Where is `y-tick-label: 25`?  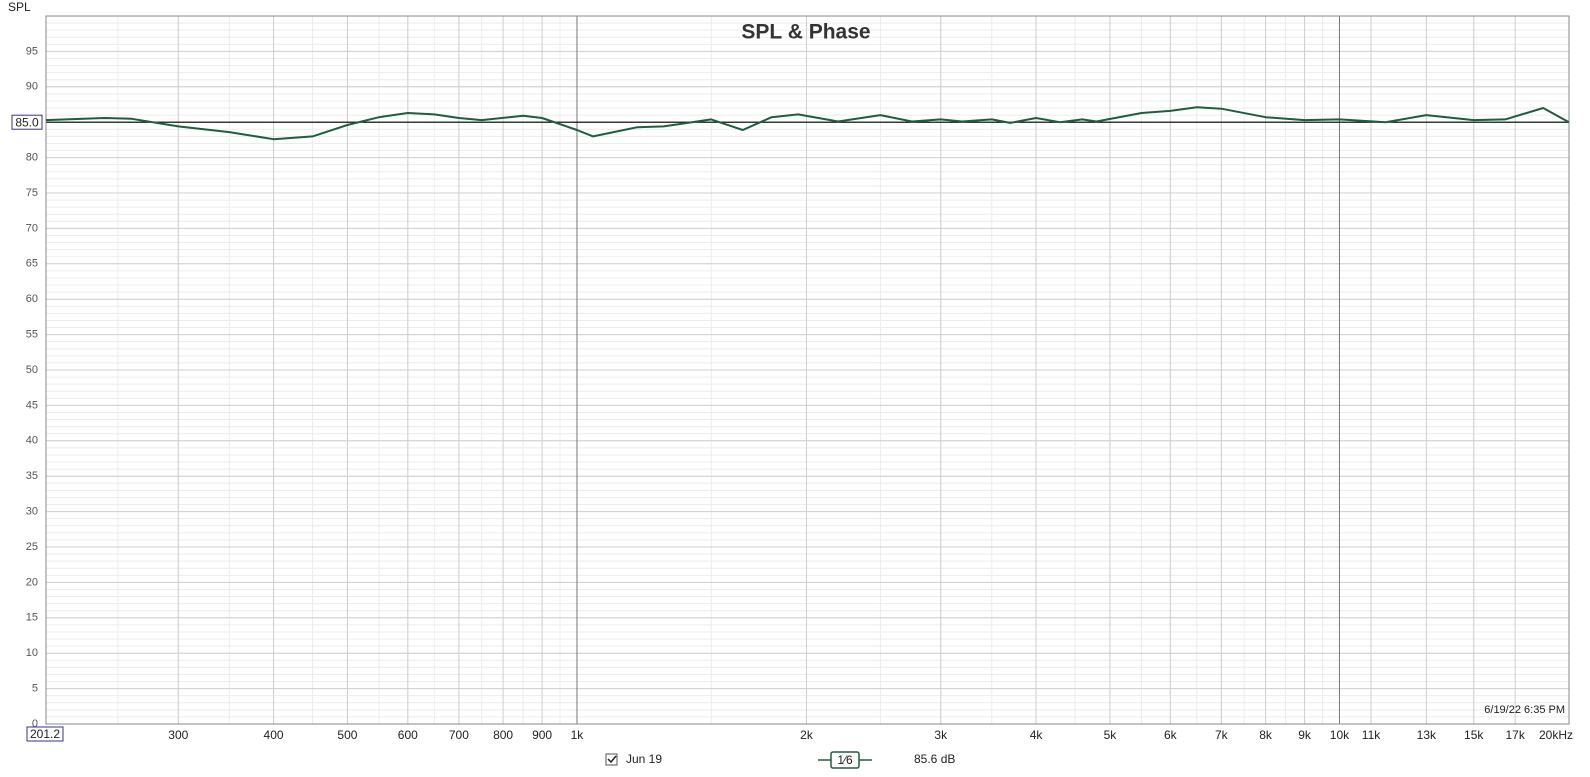 y-tick-label: 25 is located at coordinates (32, 547).